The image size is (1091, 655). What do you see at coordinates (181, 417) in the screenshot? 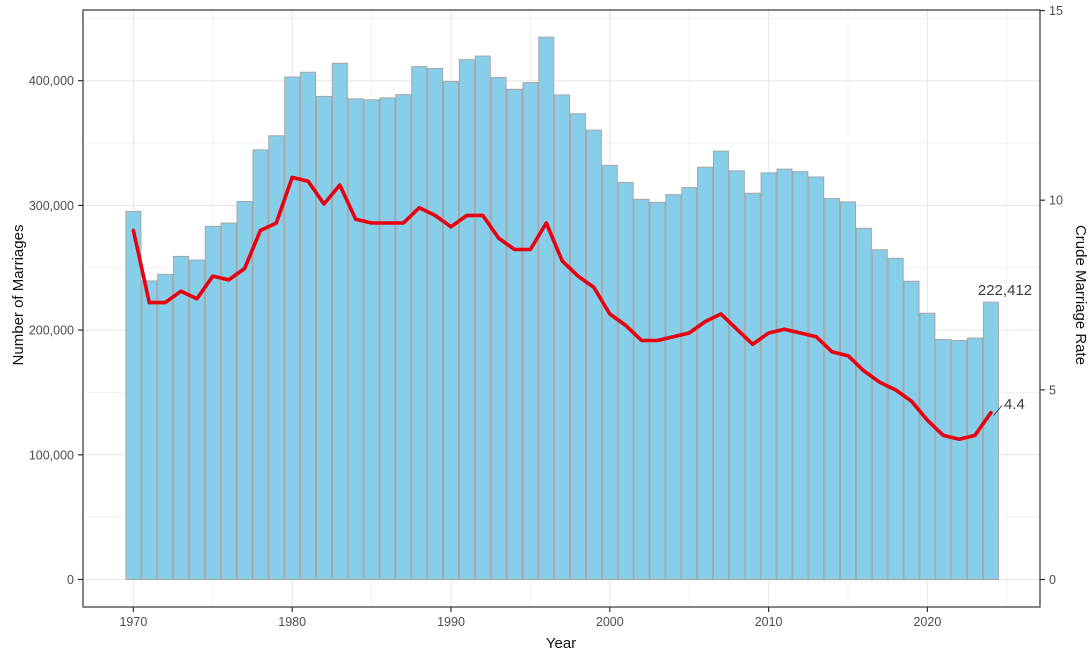
I see `bar-1973` at bounding box center [181, 417].